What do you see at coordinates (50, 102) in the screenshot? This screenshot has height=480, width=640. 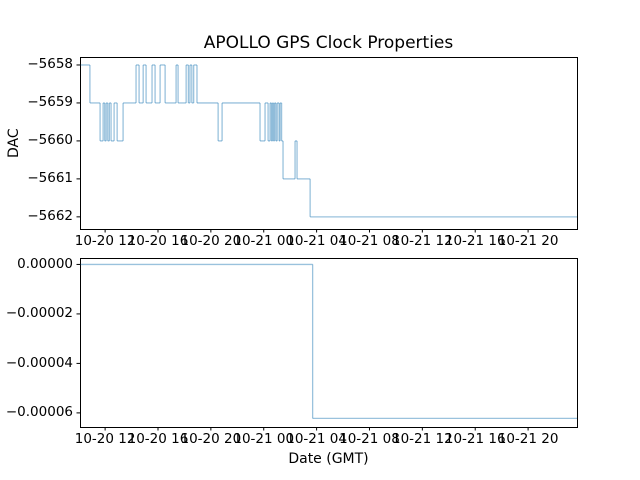 I see `y-tick-label: −5659` at bounding box center [50, 102].